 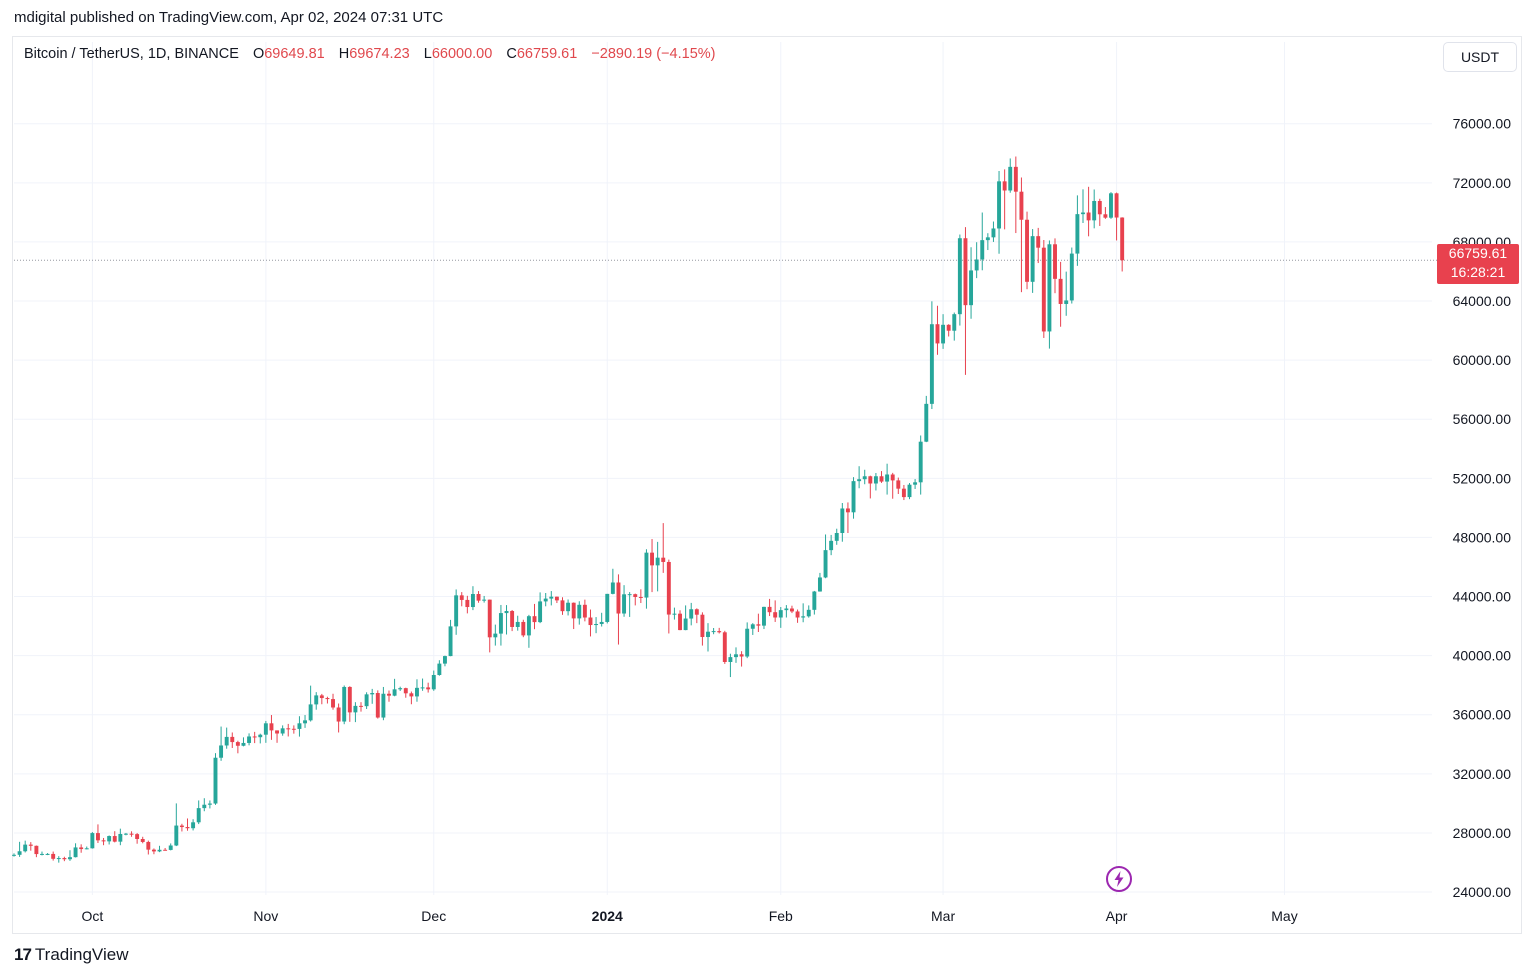 What do you see at coordinates (71, 955) in the screenshot?
I see `tradingview-brand: 17 TradingView` at bounding box center [71, 955].